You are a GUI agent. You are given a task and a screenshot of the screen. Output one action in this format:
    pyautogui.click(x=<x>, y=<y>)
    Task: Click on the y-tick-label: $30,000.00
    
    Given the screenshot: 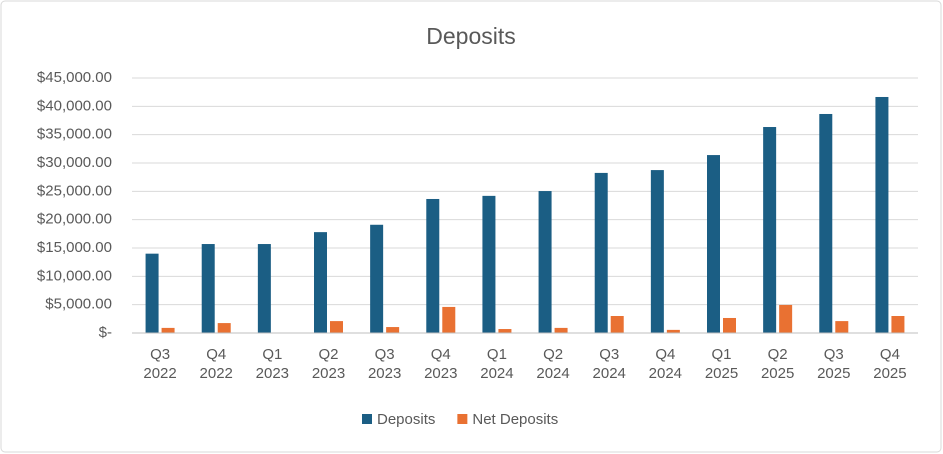 What is the action you would take?
    pyautogui.click(x=74, y=162)
    